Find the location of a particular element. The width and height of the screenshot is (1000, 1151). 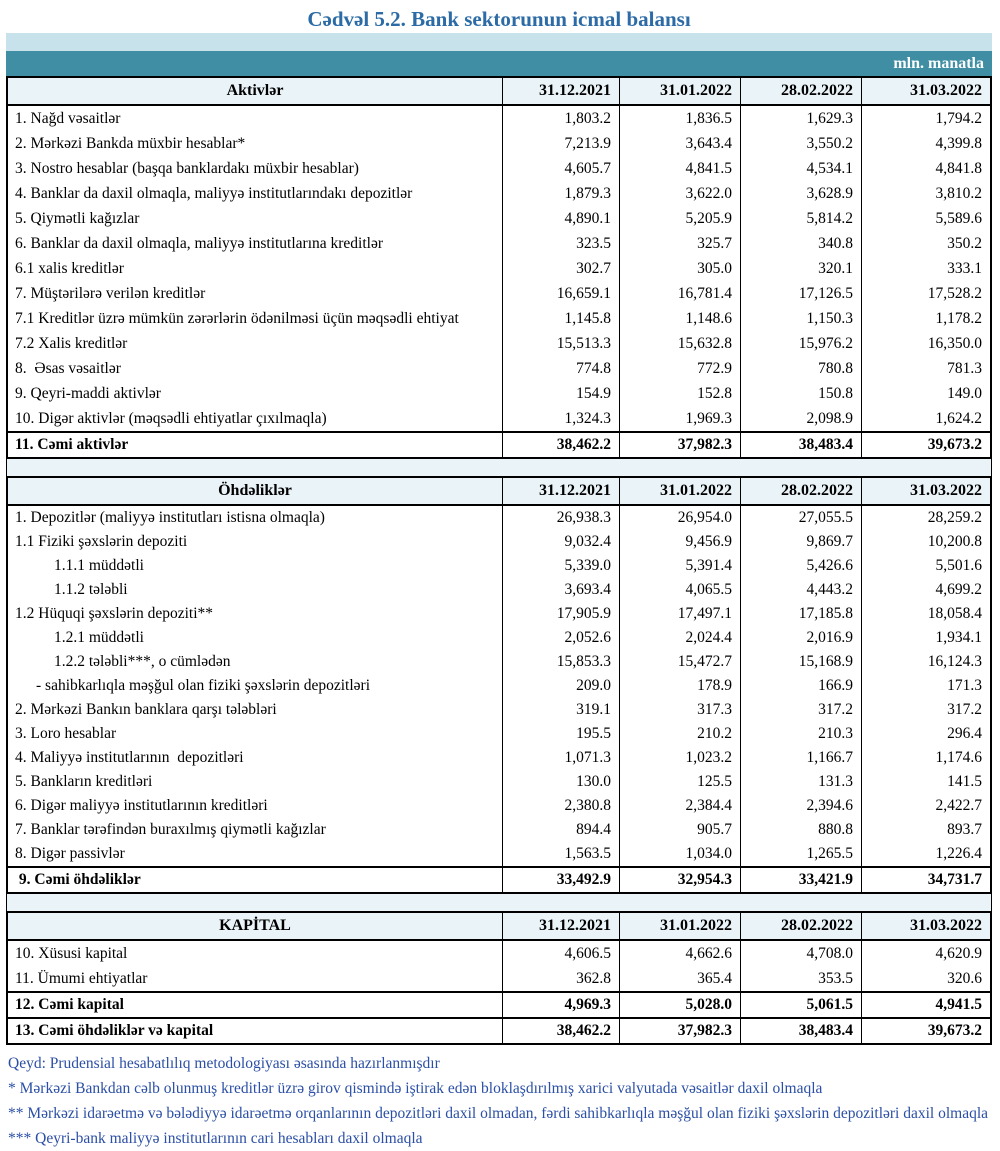

cell-value: 325.7 is located at coordinates (679, 243).